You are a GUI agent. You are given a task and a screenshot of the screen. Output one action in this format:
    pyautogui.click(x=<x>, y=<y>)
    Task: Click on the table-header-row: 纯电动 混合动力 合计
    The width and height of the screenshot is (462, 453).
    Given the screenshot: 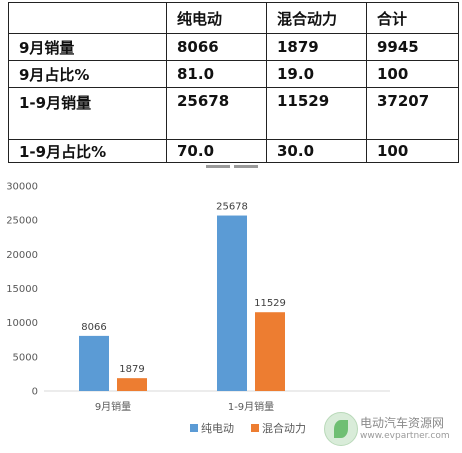 What is the action you would take?
    pyautogui.click(x=233, y=18)
    